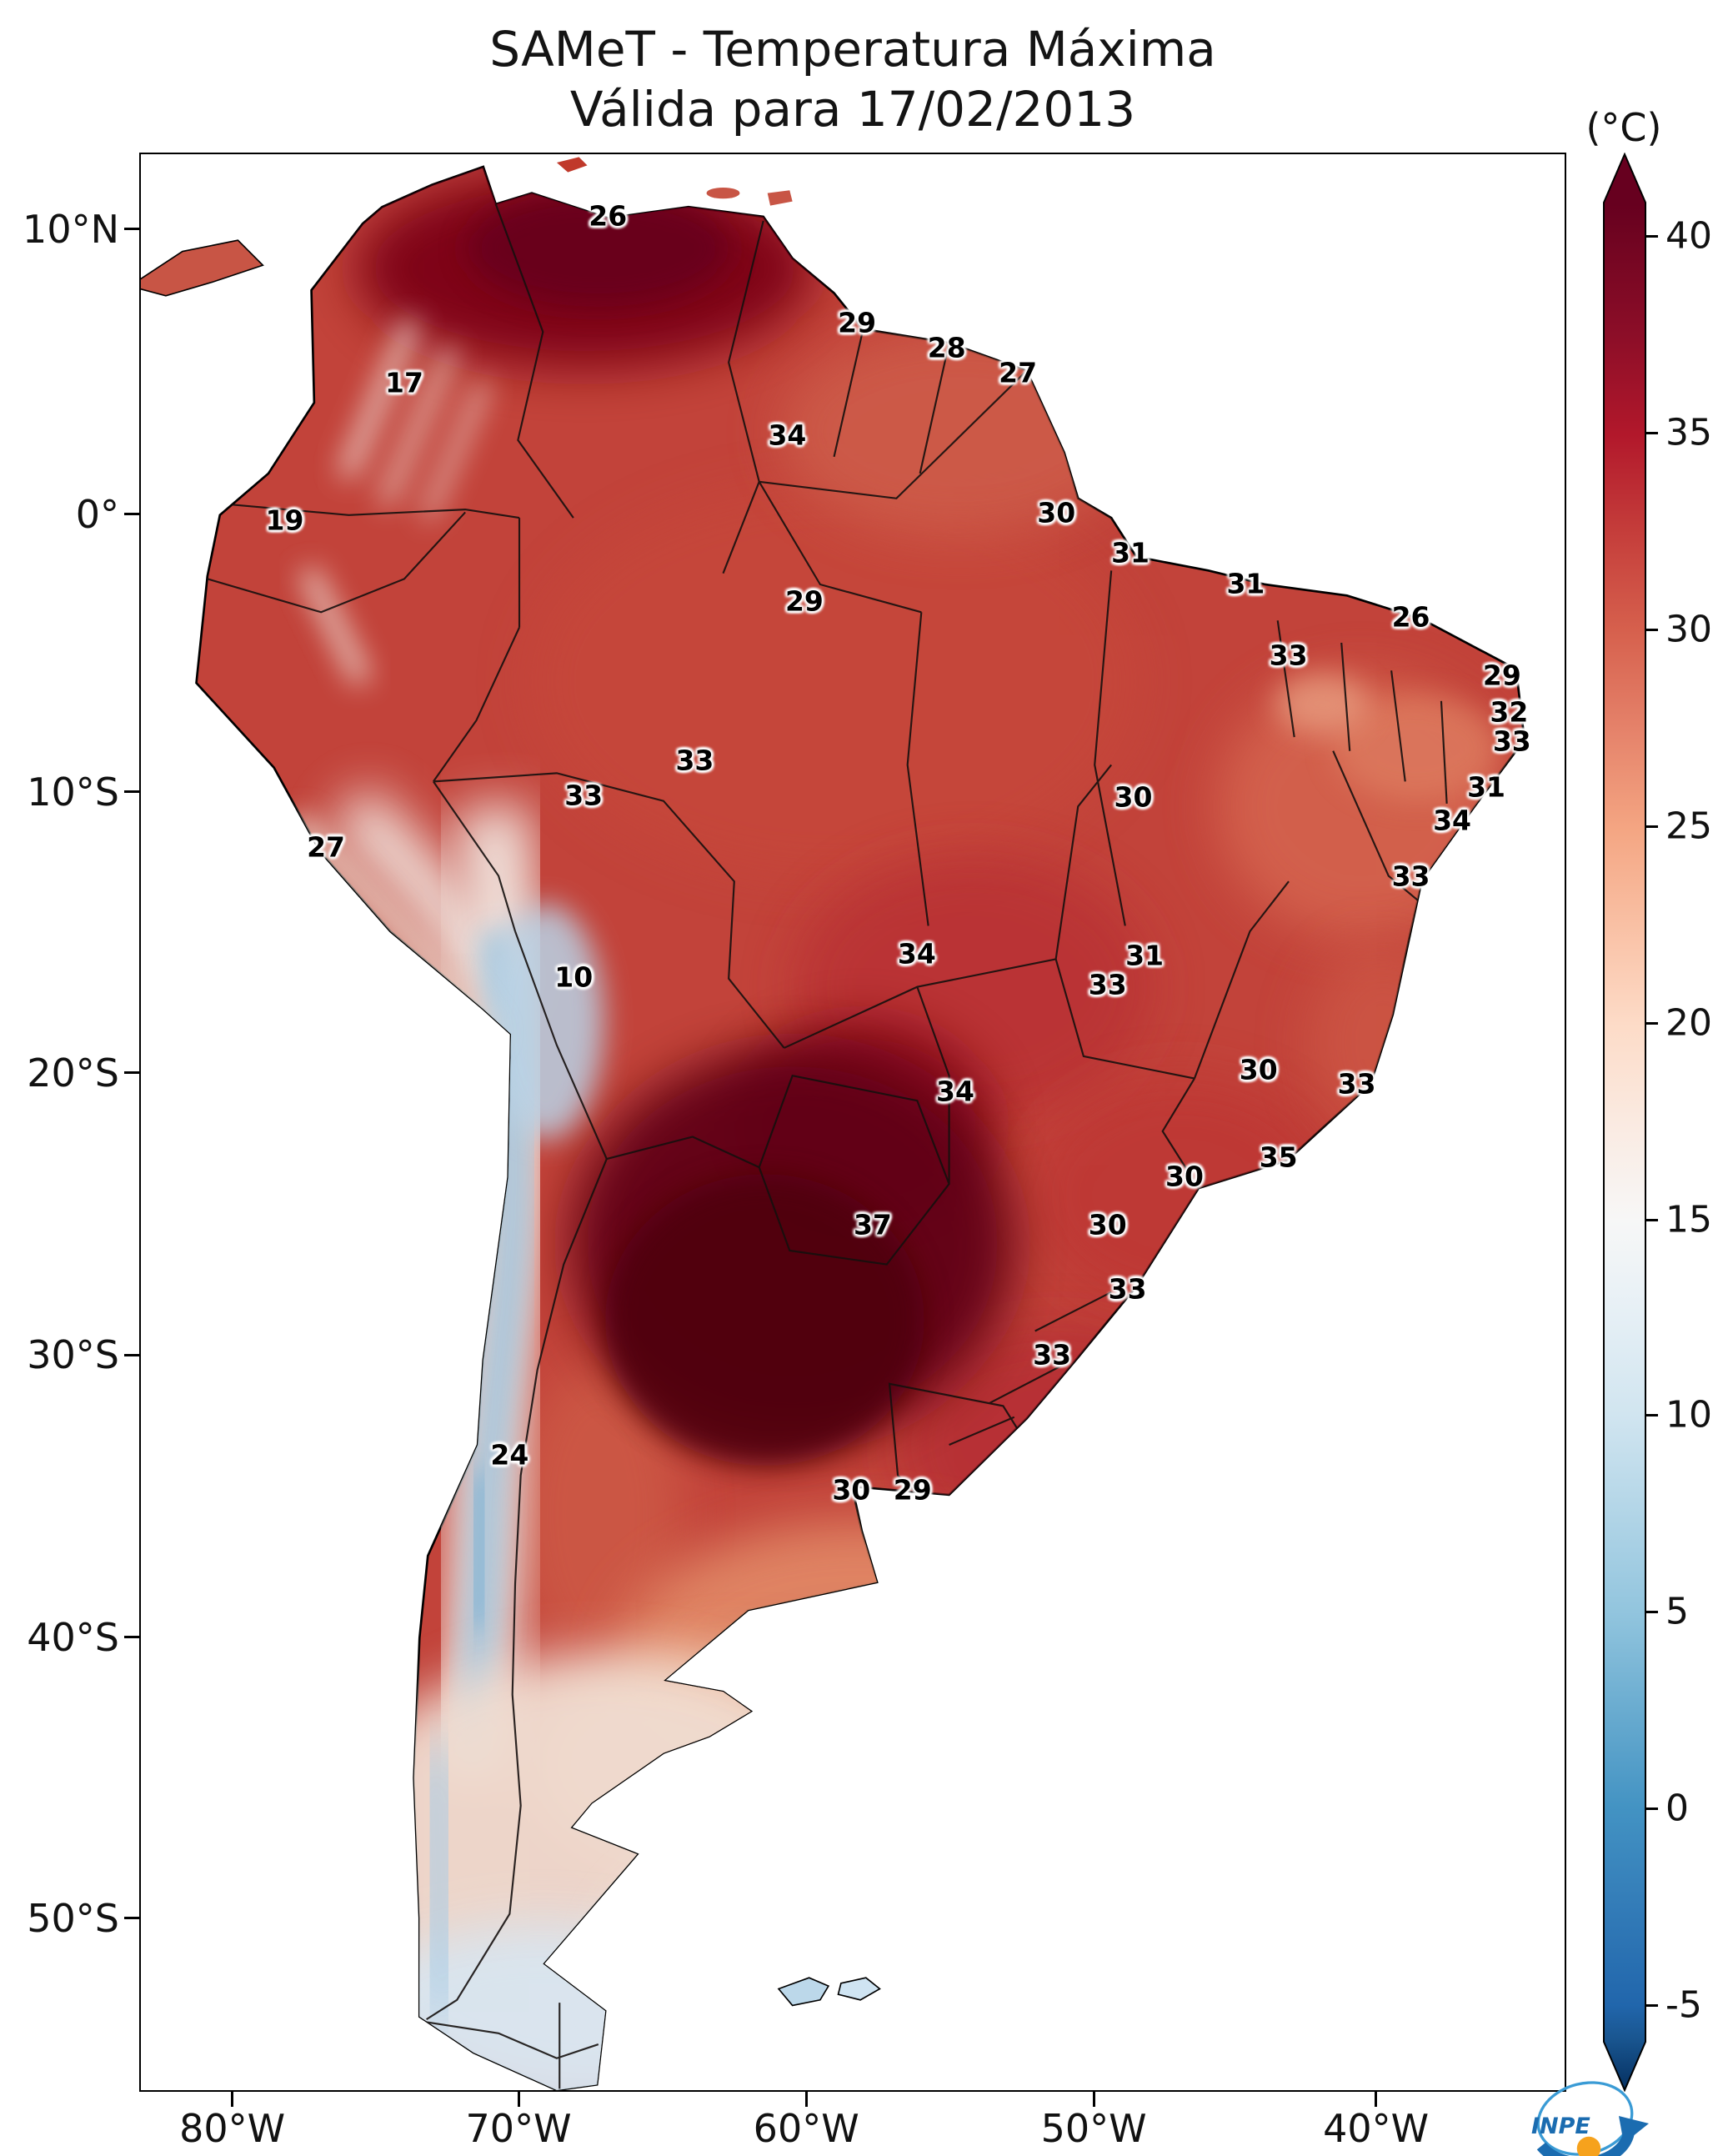 The height and width of the screenshot is (2156, 1723). Describe the element at coordinates (780, 198) in the screenshot. I see `trinidad-island` at that location.